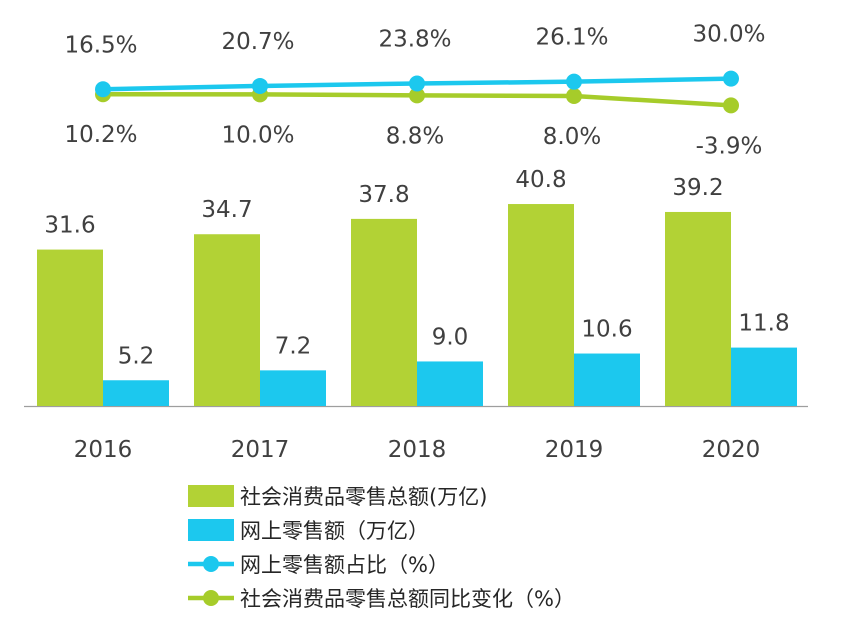  What do you see at coordinates (260, 450) in the screenshot?
I see `x-tick-label-2017: 2017` at bounding box center [260, 450].